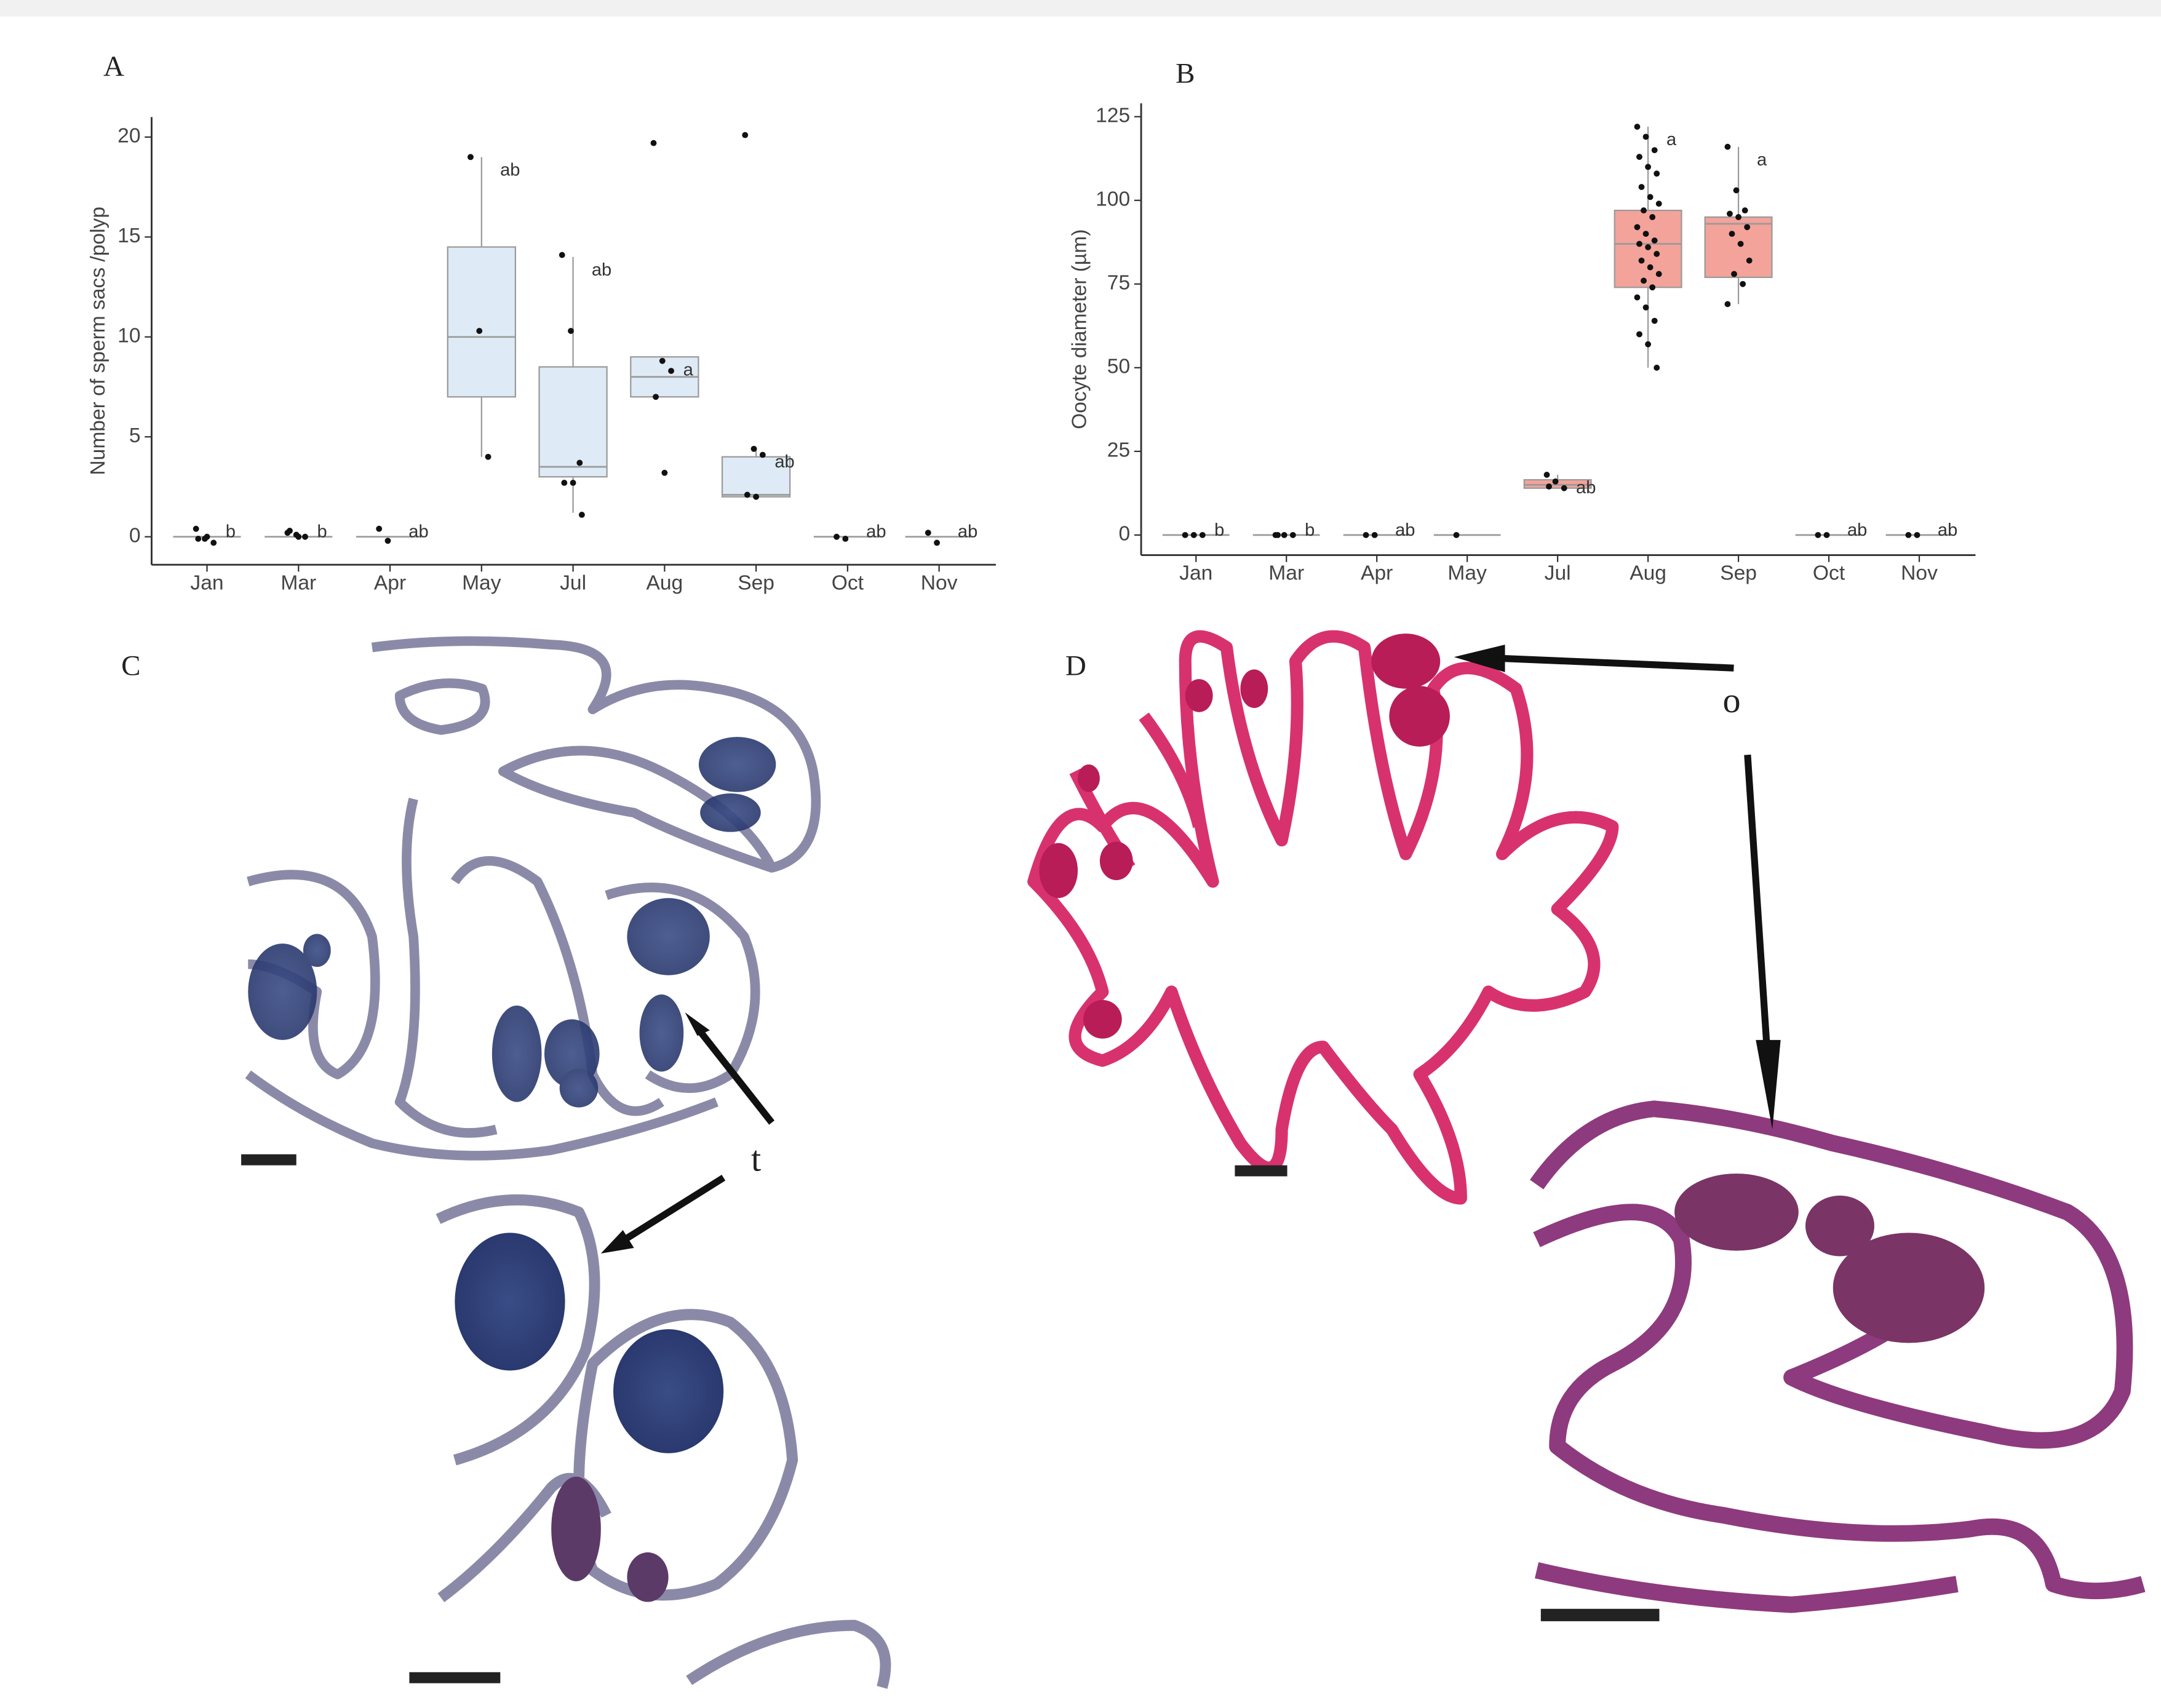 The height and width of the screenshot is (1708, 2161). I want to click on micrograph-c-top-cells, so click(512, 922).